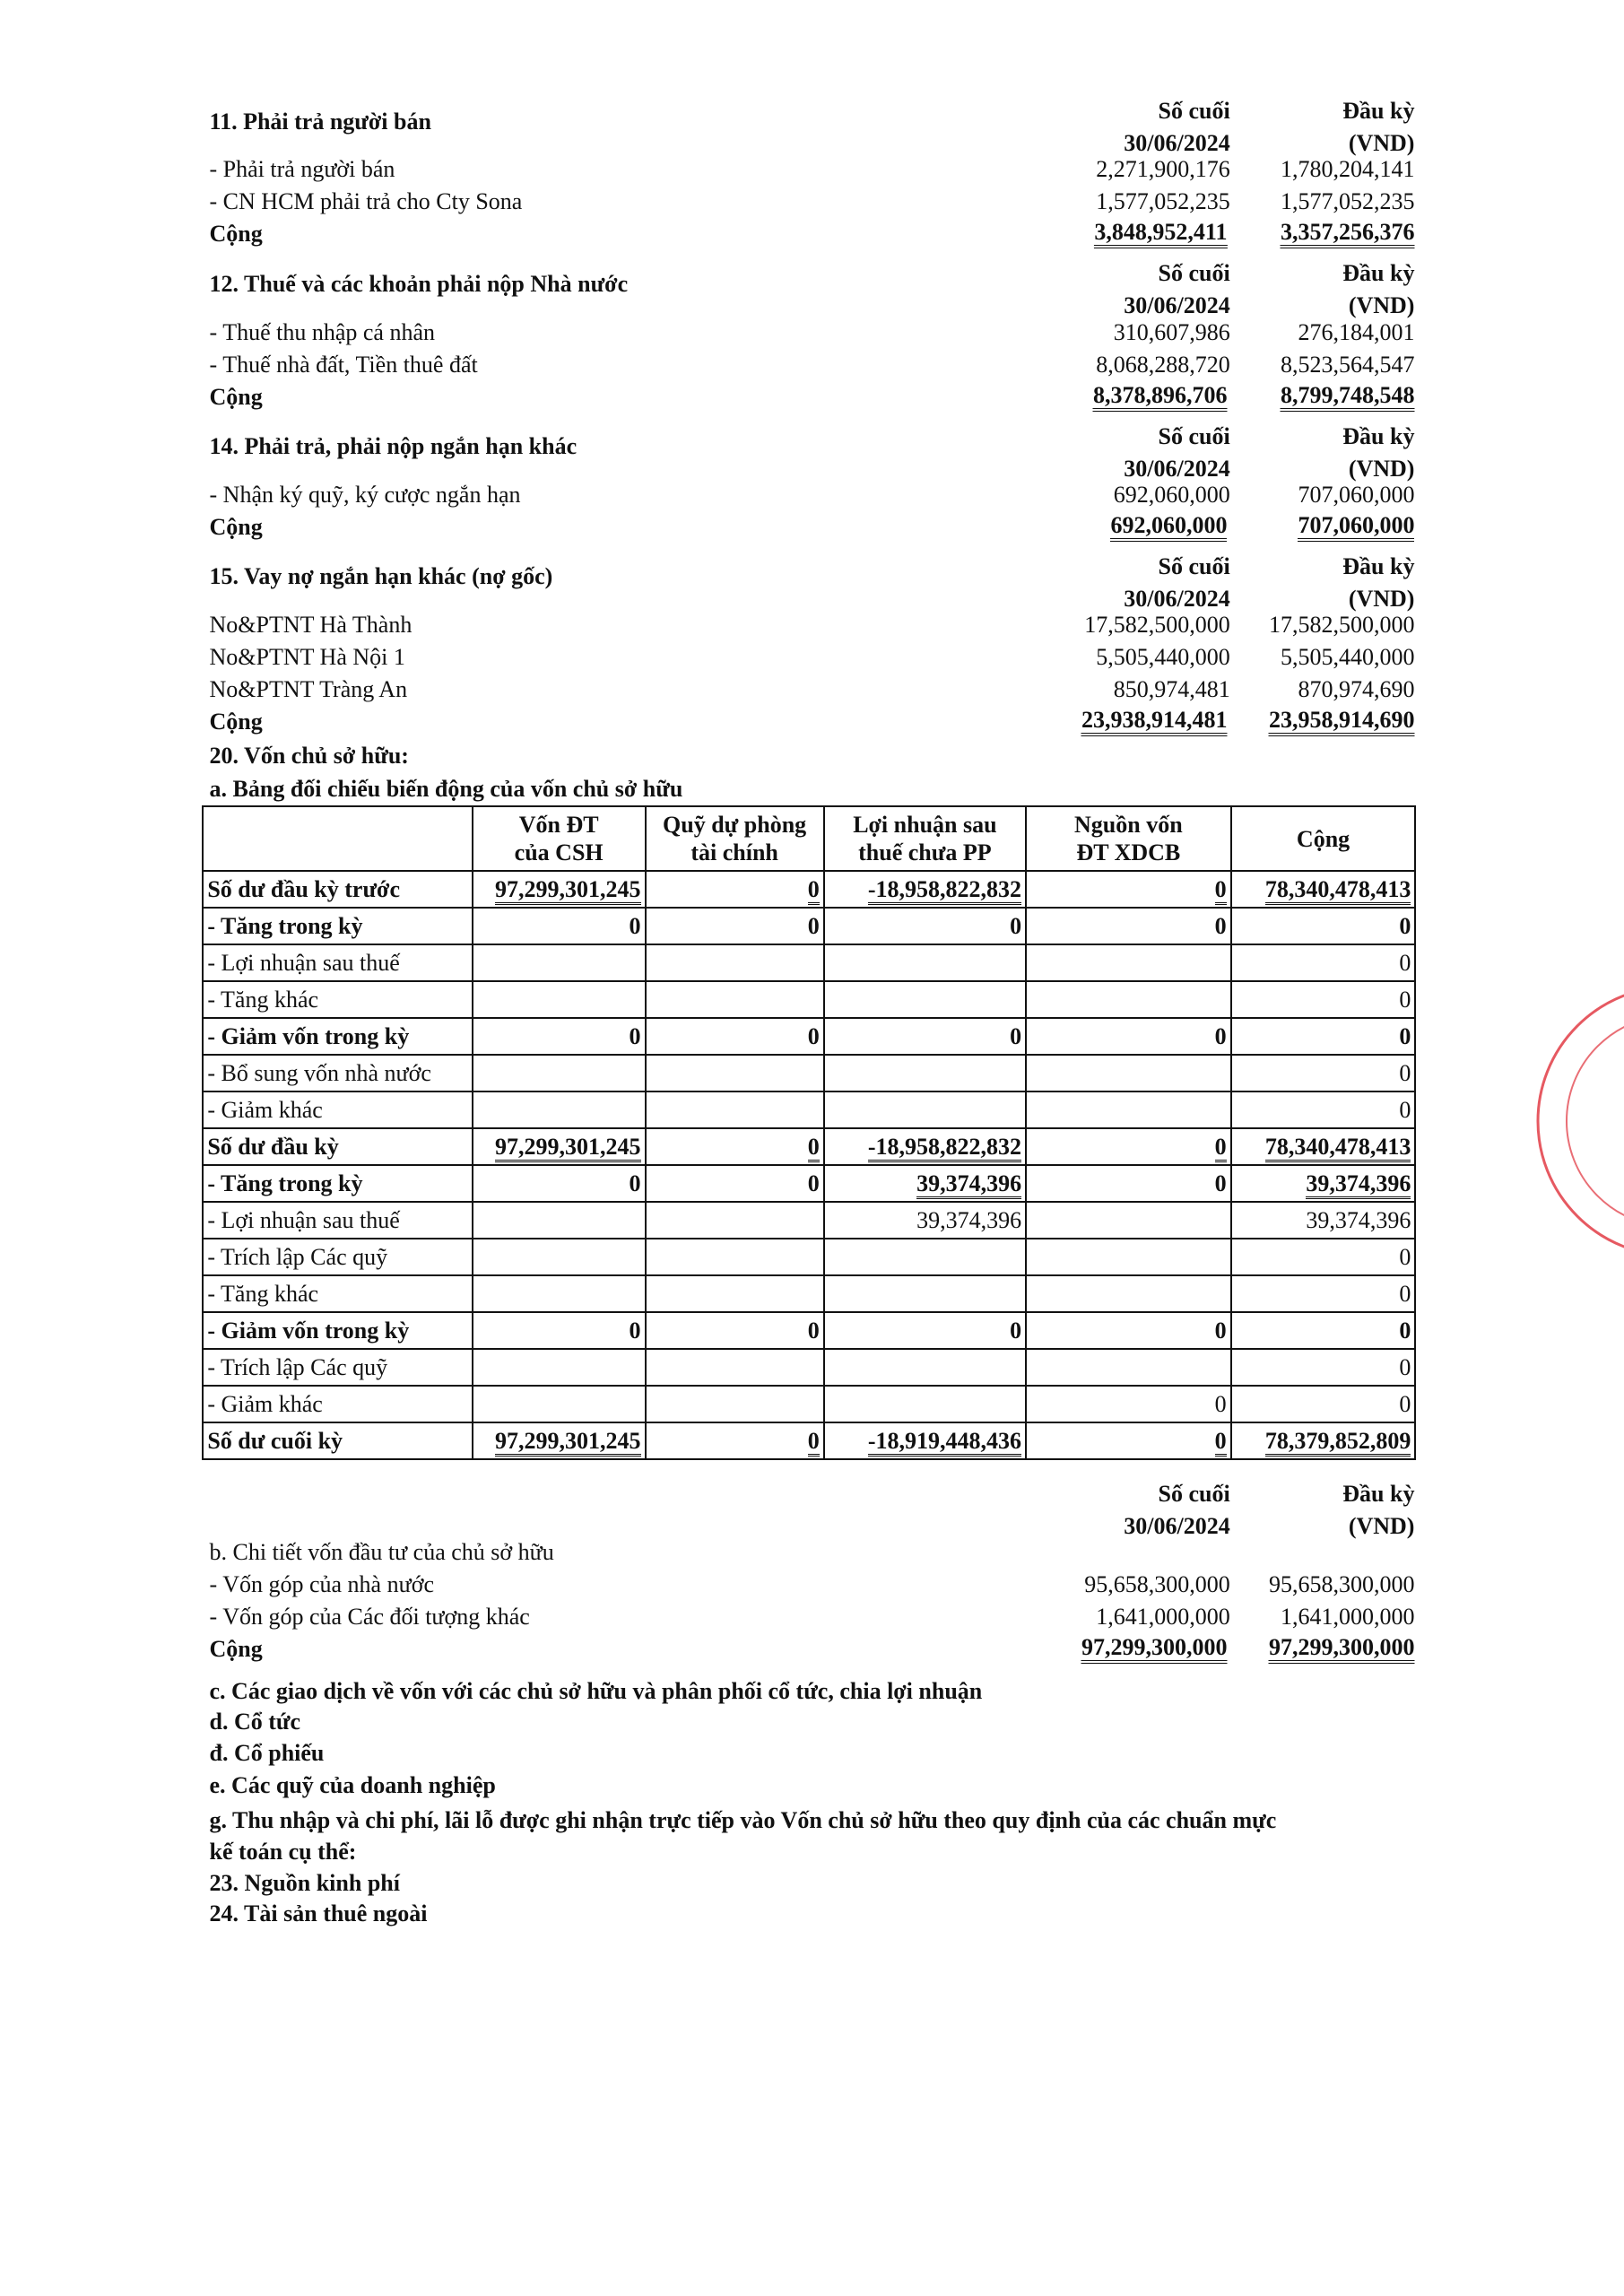 The height and width of the screenshot is (2296, 1624). Describe the element at coordinates (308, 1330) in the screenshot. I see `label: - Giảm vốn trong kỳ` at that location.